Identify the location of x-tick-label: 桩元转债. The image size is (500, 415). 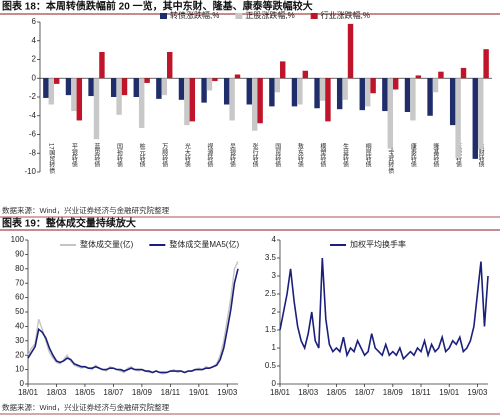
(141, 155).